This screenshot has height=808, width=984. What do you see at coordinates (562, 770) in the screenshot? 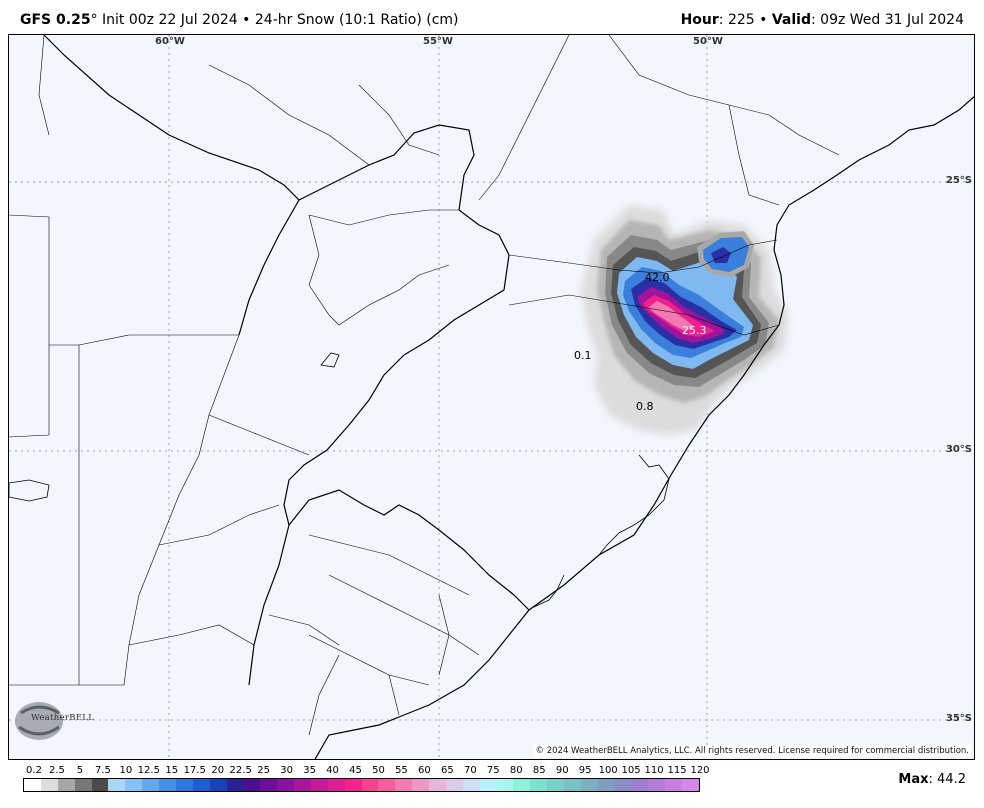
I see `legend-tick-label: 90` at bounding box center [562, 770].